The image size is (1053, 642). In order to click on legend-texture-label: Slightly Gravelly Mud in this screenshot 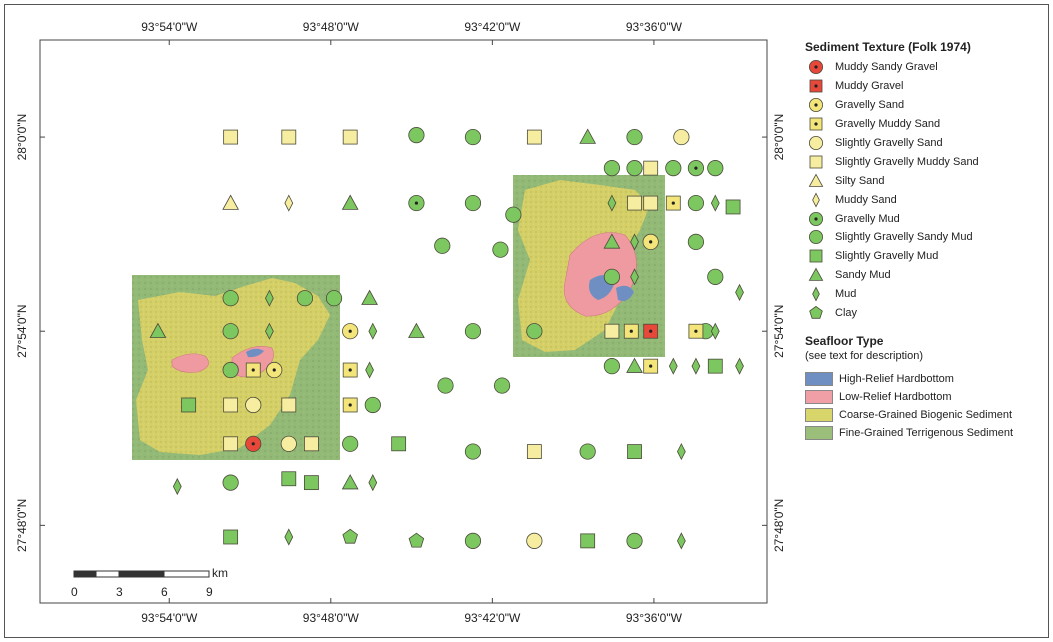, I will do `click(887, 256)`.